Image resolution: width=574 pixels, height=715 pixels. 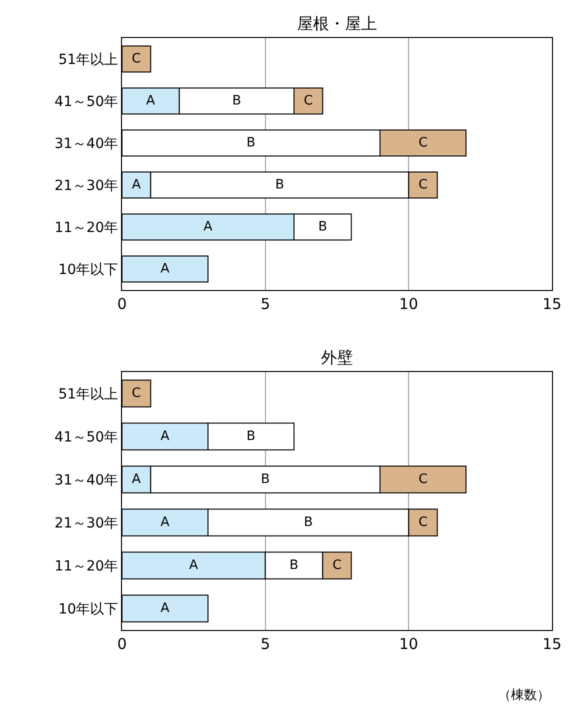 I want to click on chart-title: 屋根・屋上, so click(x=337, y=23).